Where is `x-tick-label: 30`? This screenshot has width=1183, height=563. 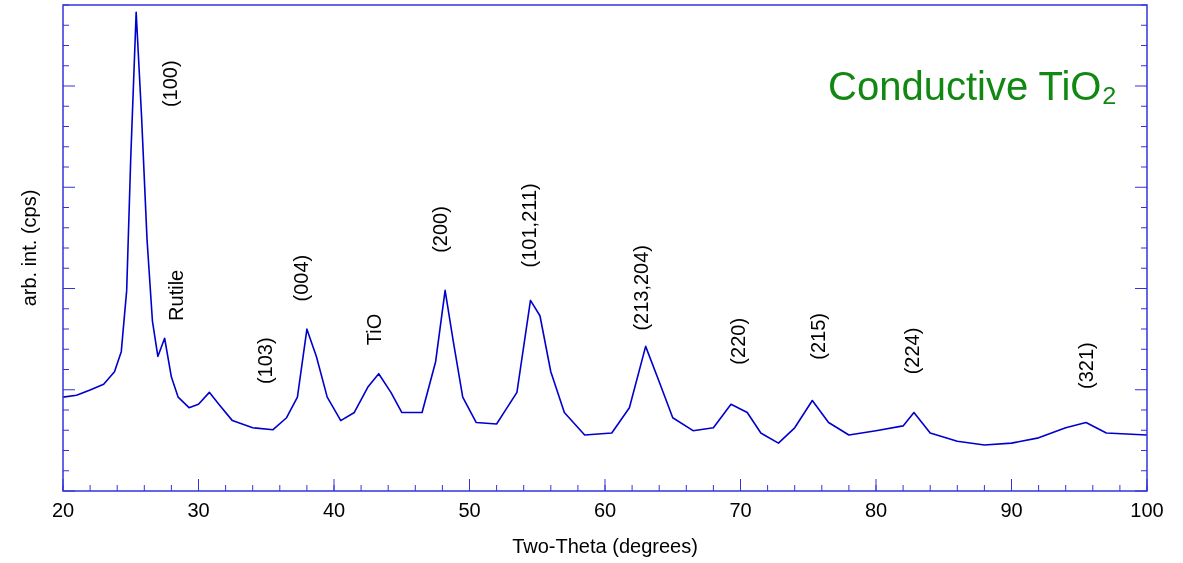
x-tick-label: 30 is located at coordinates (198, 509).